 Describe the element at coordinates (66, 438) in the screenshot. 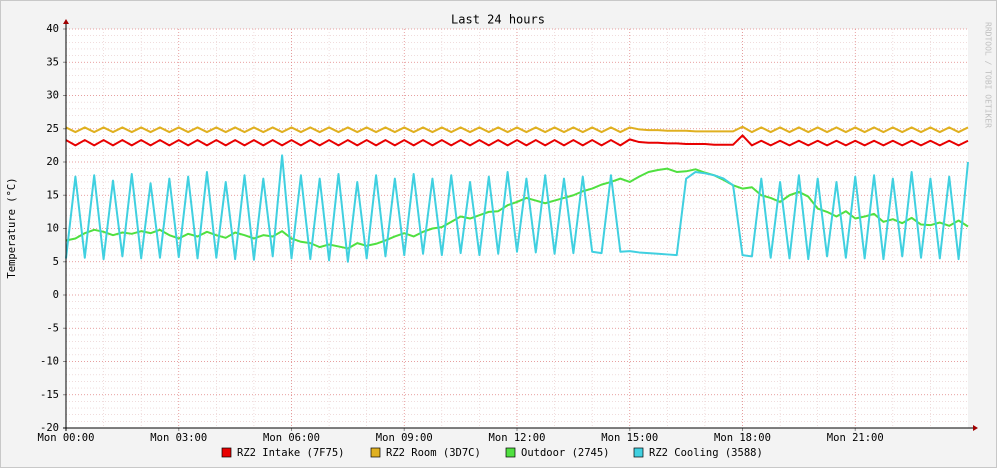

I see `x-tick-label: Mon 00:00` at that location.